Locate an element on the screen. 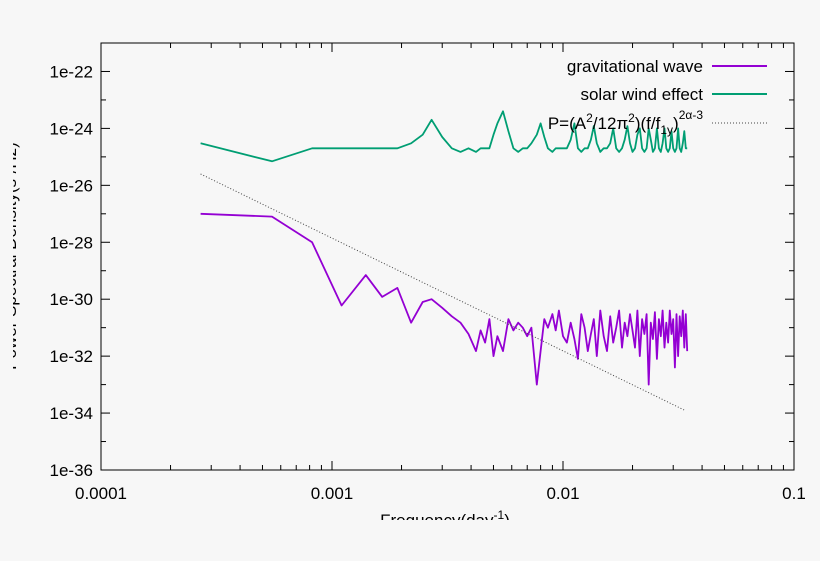 Image resolution: width=820 pixels, height=561 pixels. legend-label-gravitational-wave: gravitational wave is located at coordinates (635, 66).